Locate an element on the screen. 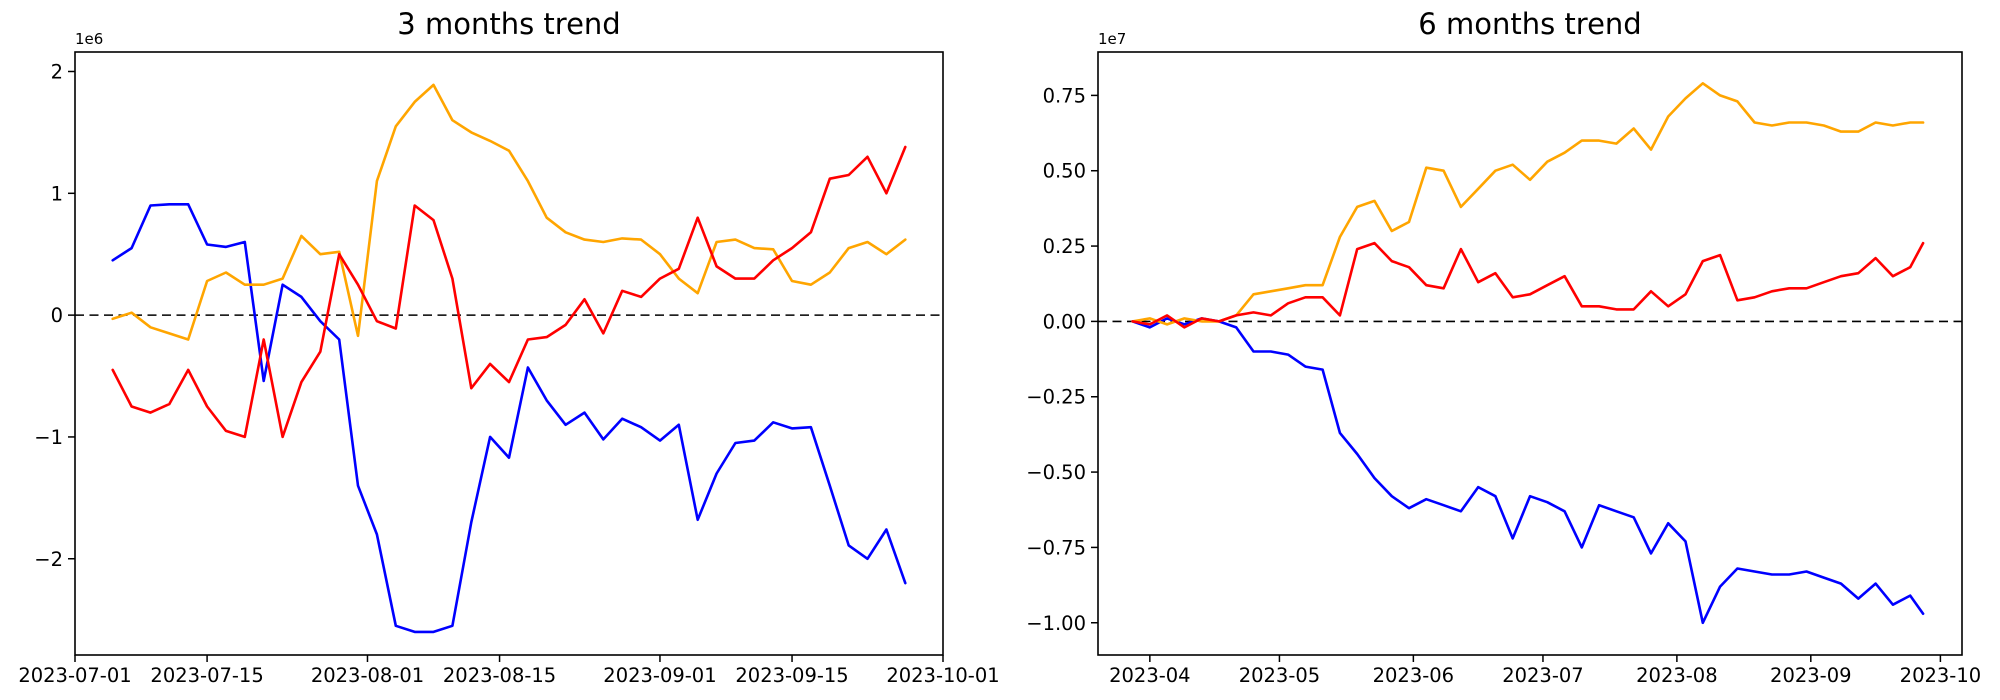 This screenshot has width=2000, height=700. x-tick-label: 2023-09-15 is located at coordinates (791, 675).